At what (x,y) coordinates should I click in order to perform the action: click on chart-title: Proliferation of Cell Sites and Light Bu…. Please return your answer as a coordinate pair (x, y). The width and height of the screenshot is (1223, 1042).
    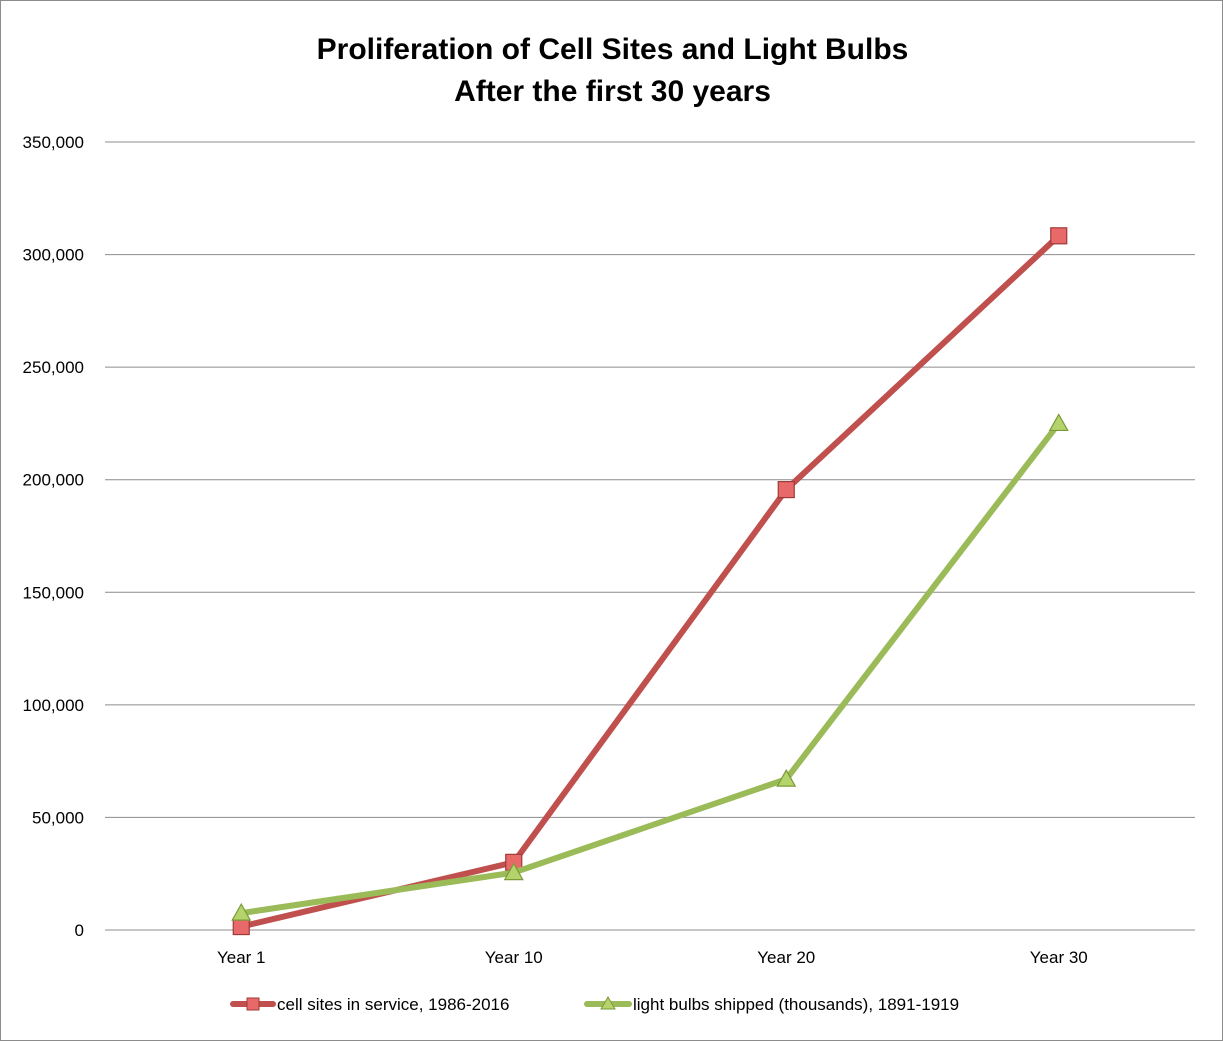
    Looking at the image, I should click on (612, 71).